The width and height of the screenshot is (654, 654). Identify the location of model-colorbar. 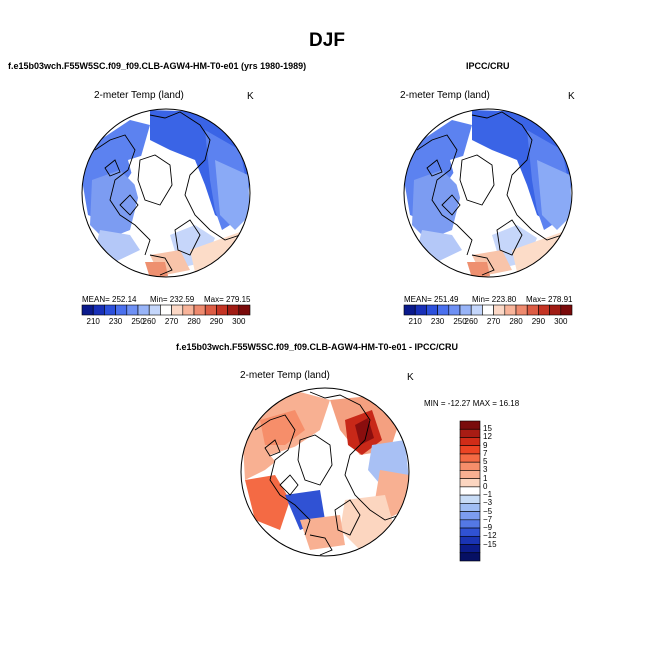
(166, 310).